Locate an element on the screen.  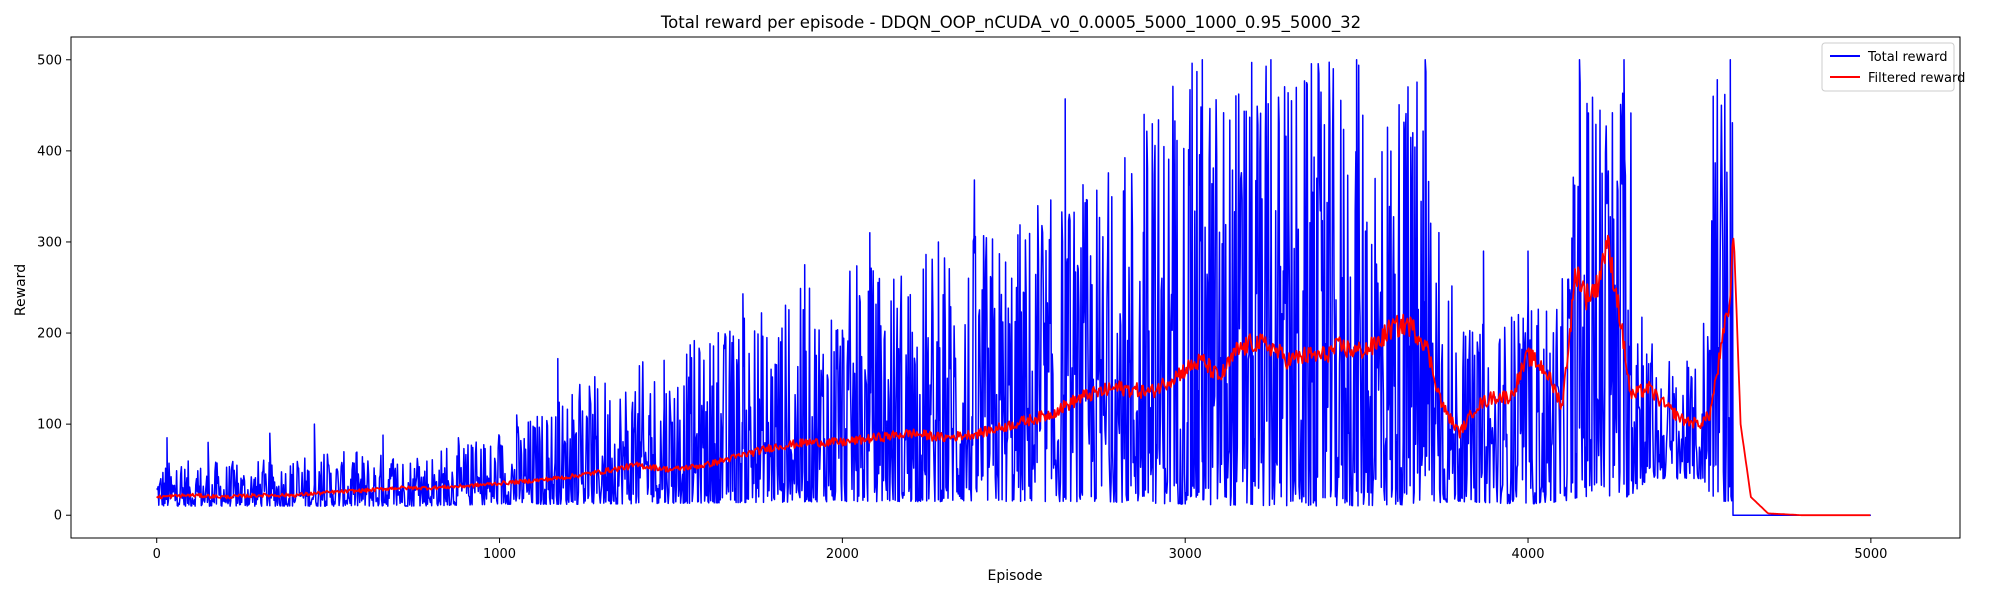
x-tick-label: 3000 is located at coordinates (1185, 554).